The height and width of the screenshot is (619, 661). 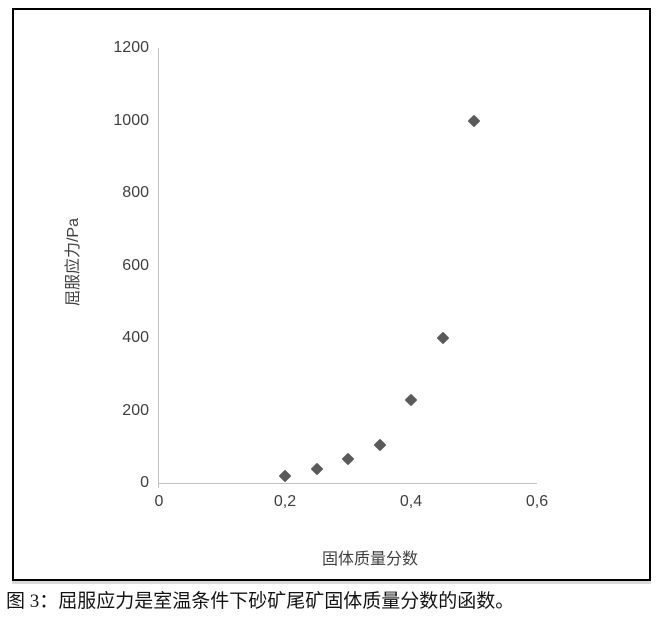 What do you see at coordinates (158, 485) in the screenshot?
I see `x-axis-origin-tick` at bounding box center [158, 485].